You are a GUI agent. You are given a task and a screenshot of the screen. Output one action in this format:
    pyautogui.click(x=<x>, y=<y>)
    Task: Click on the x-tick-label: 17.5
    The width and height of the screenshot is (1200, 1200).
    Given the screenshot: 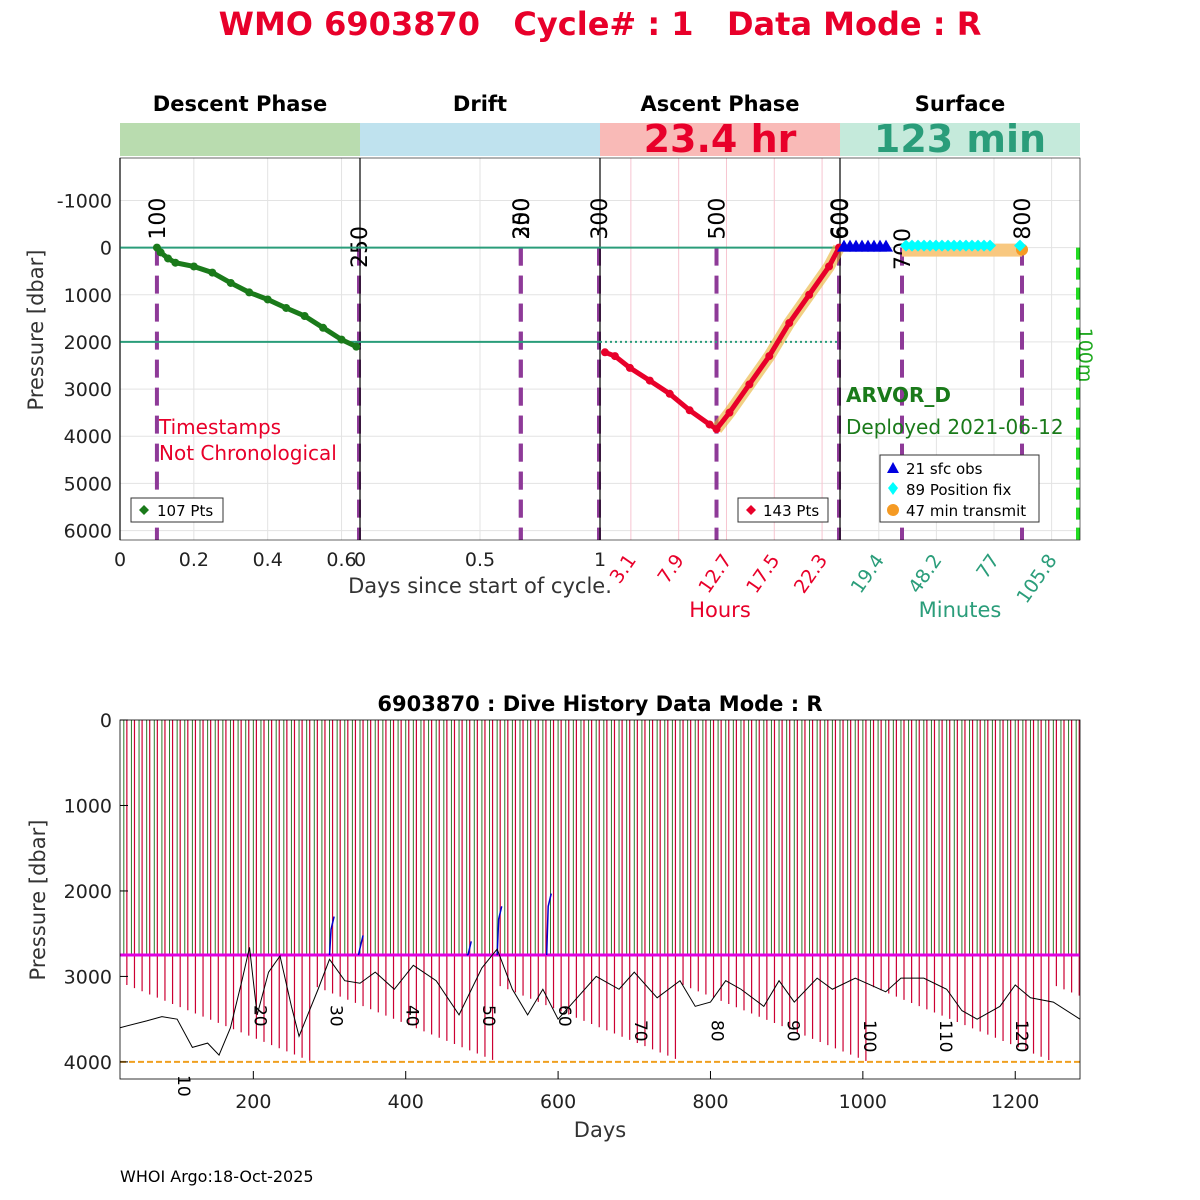 What is the action you would take?
    pyautogui.click(x=763, y=573)
    